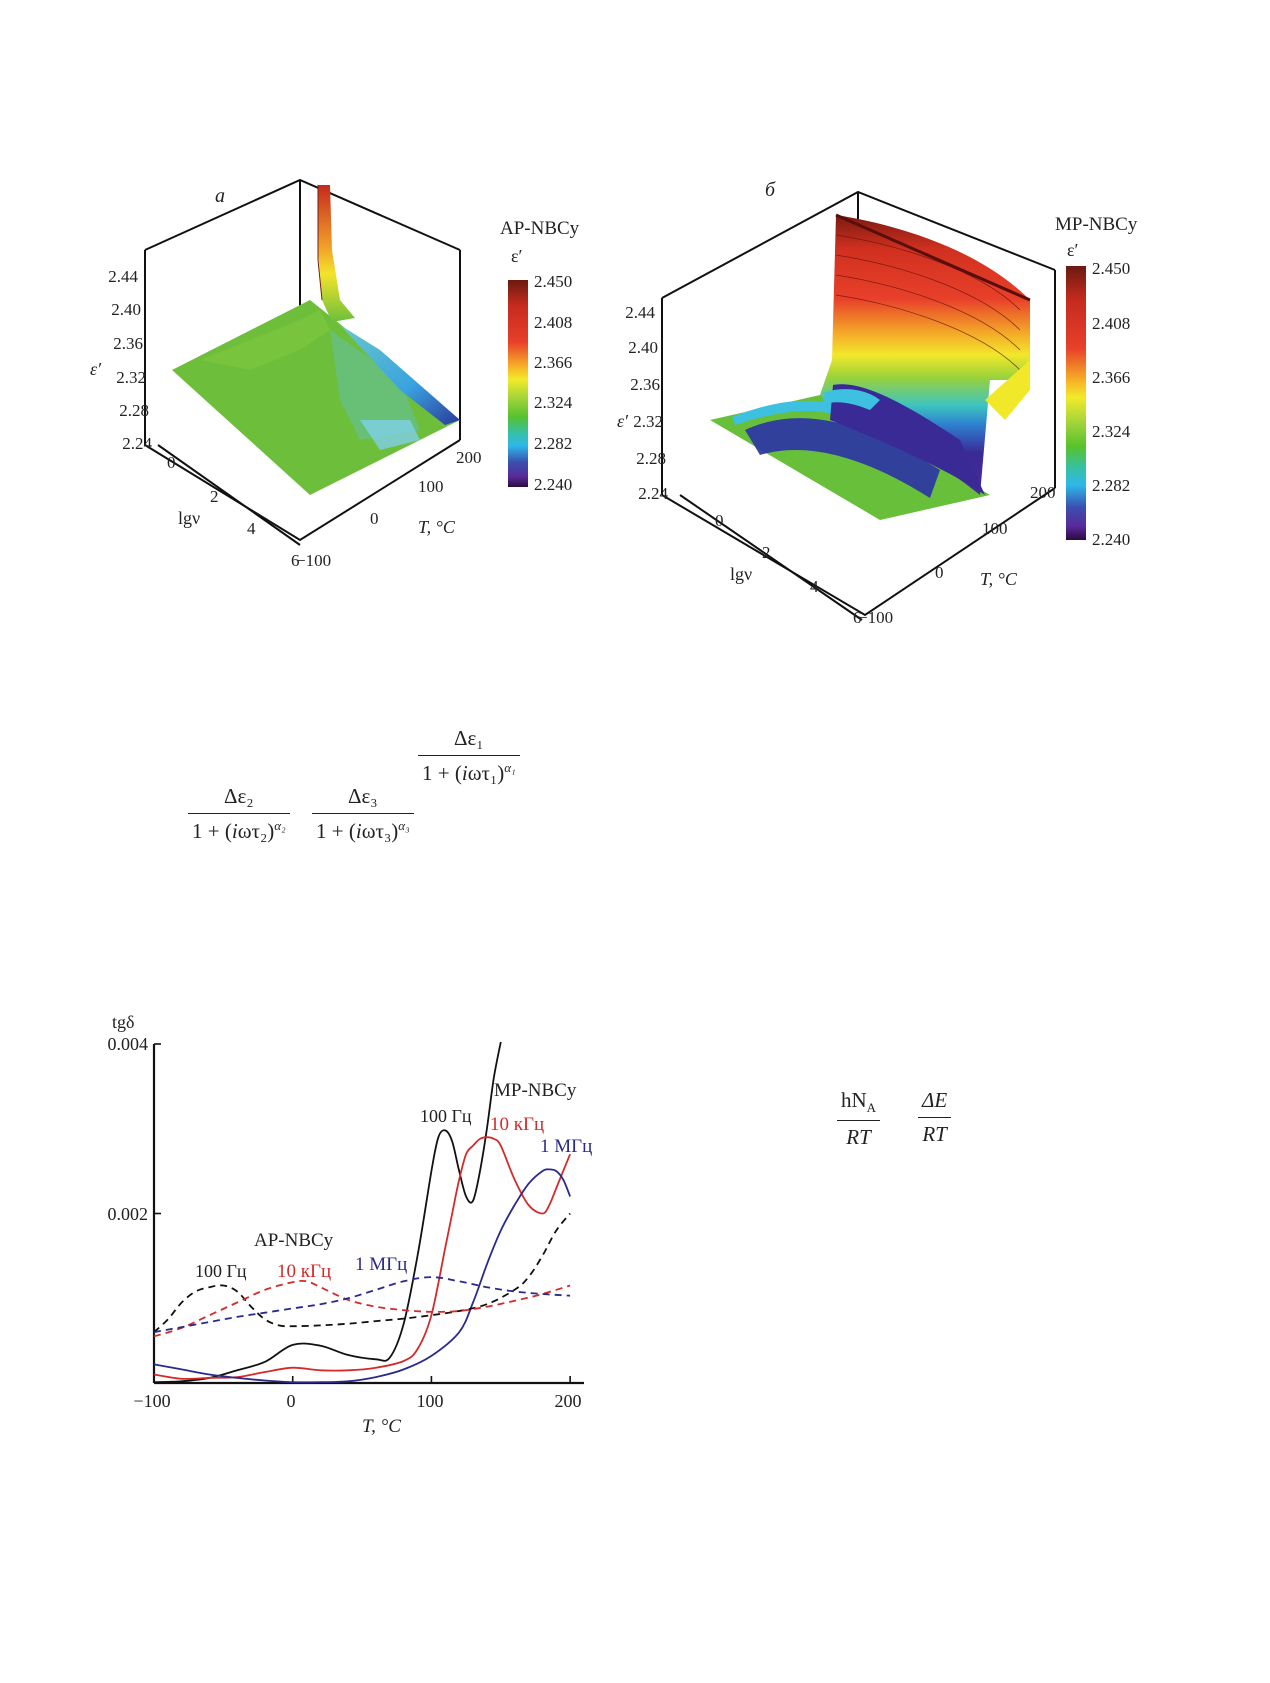 The image size is (1270, 1683). I want to click on fraction-3: Δε₃ 1 + (iωτ₃)α₃, so click(363, 814).